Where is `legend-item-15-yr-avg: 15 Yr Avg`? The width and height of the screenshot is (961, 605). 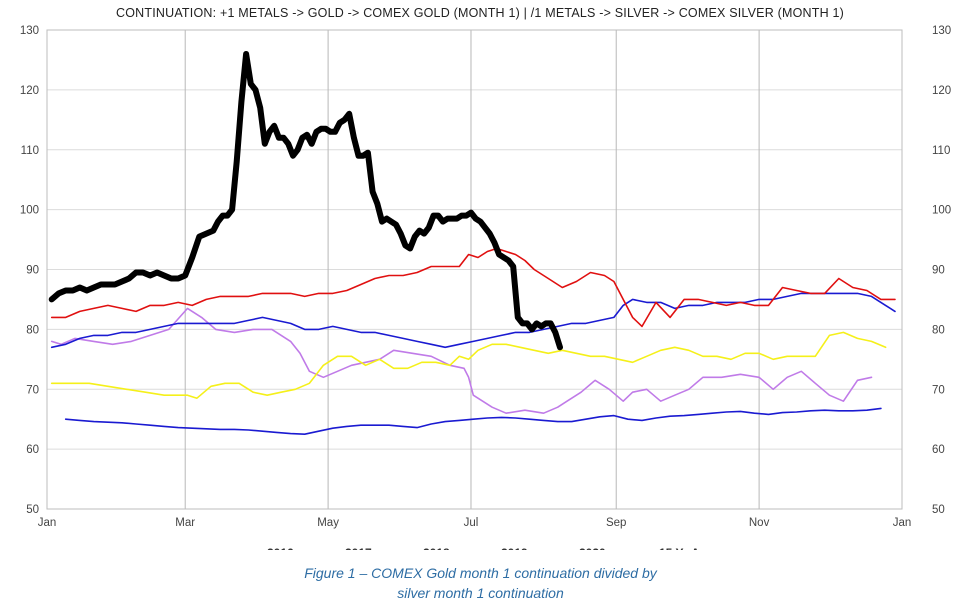 legend-item-15-yr-avg: 15 Yr Avg is located at coordinates (686, 548).